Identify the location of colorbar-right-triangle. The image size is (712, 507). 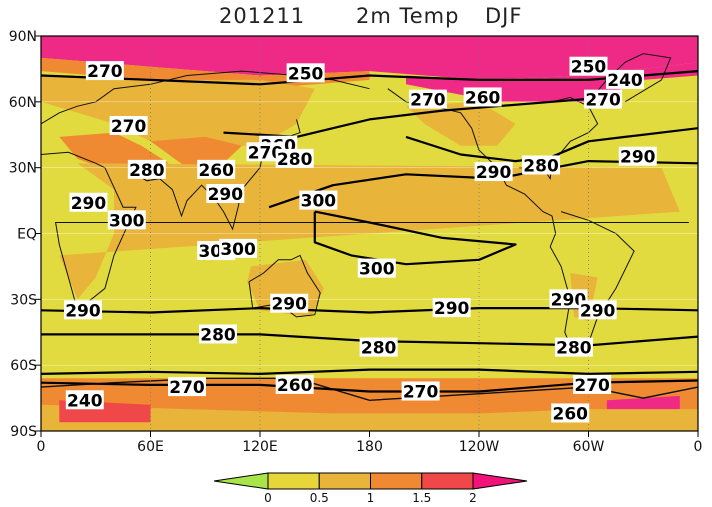
(500, 481).